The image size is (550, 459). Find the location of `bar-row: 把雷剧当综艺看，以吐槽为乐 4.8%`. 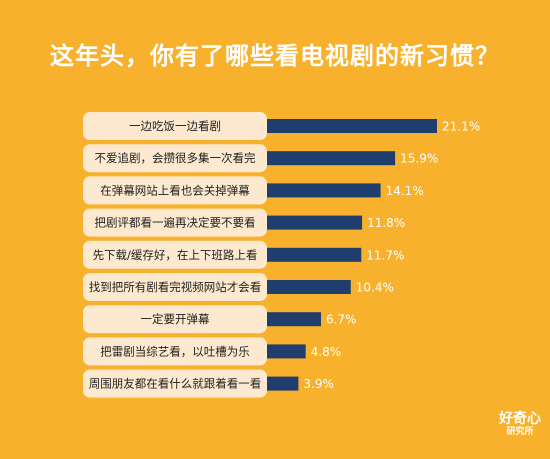

bar-row: 把雷剧当综艺看，以吐槽为乐 4.8% is located at coordinates (212, 351).